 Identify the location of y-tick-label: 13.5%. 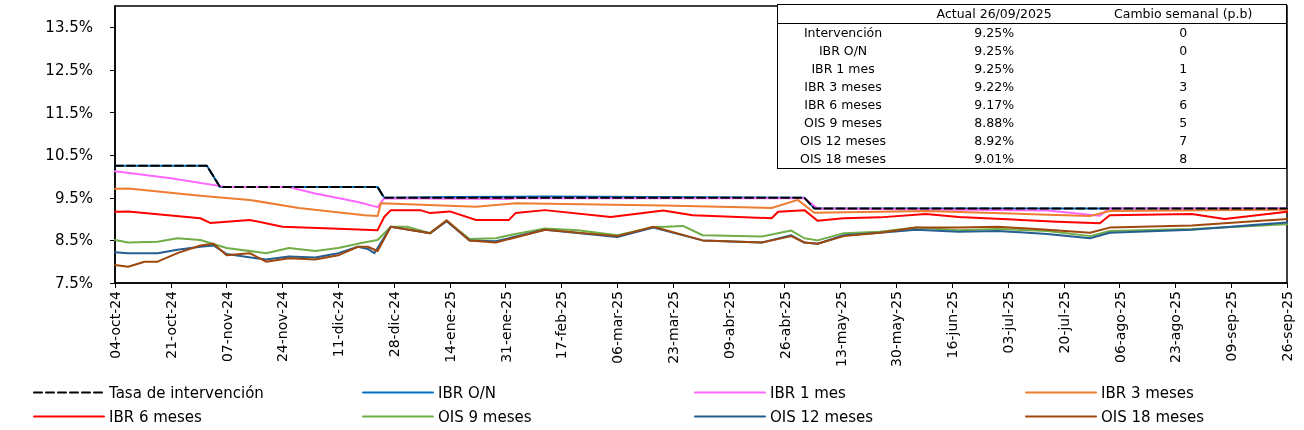
(69, 27).